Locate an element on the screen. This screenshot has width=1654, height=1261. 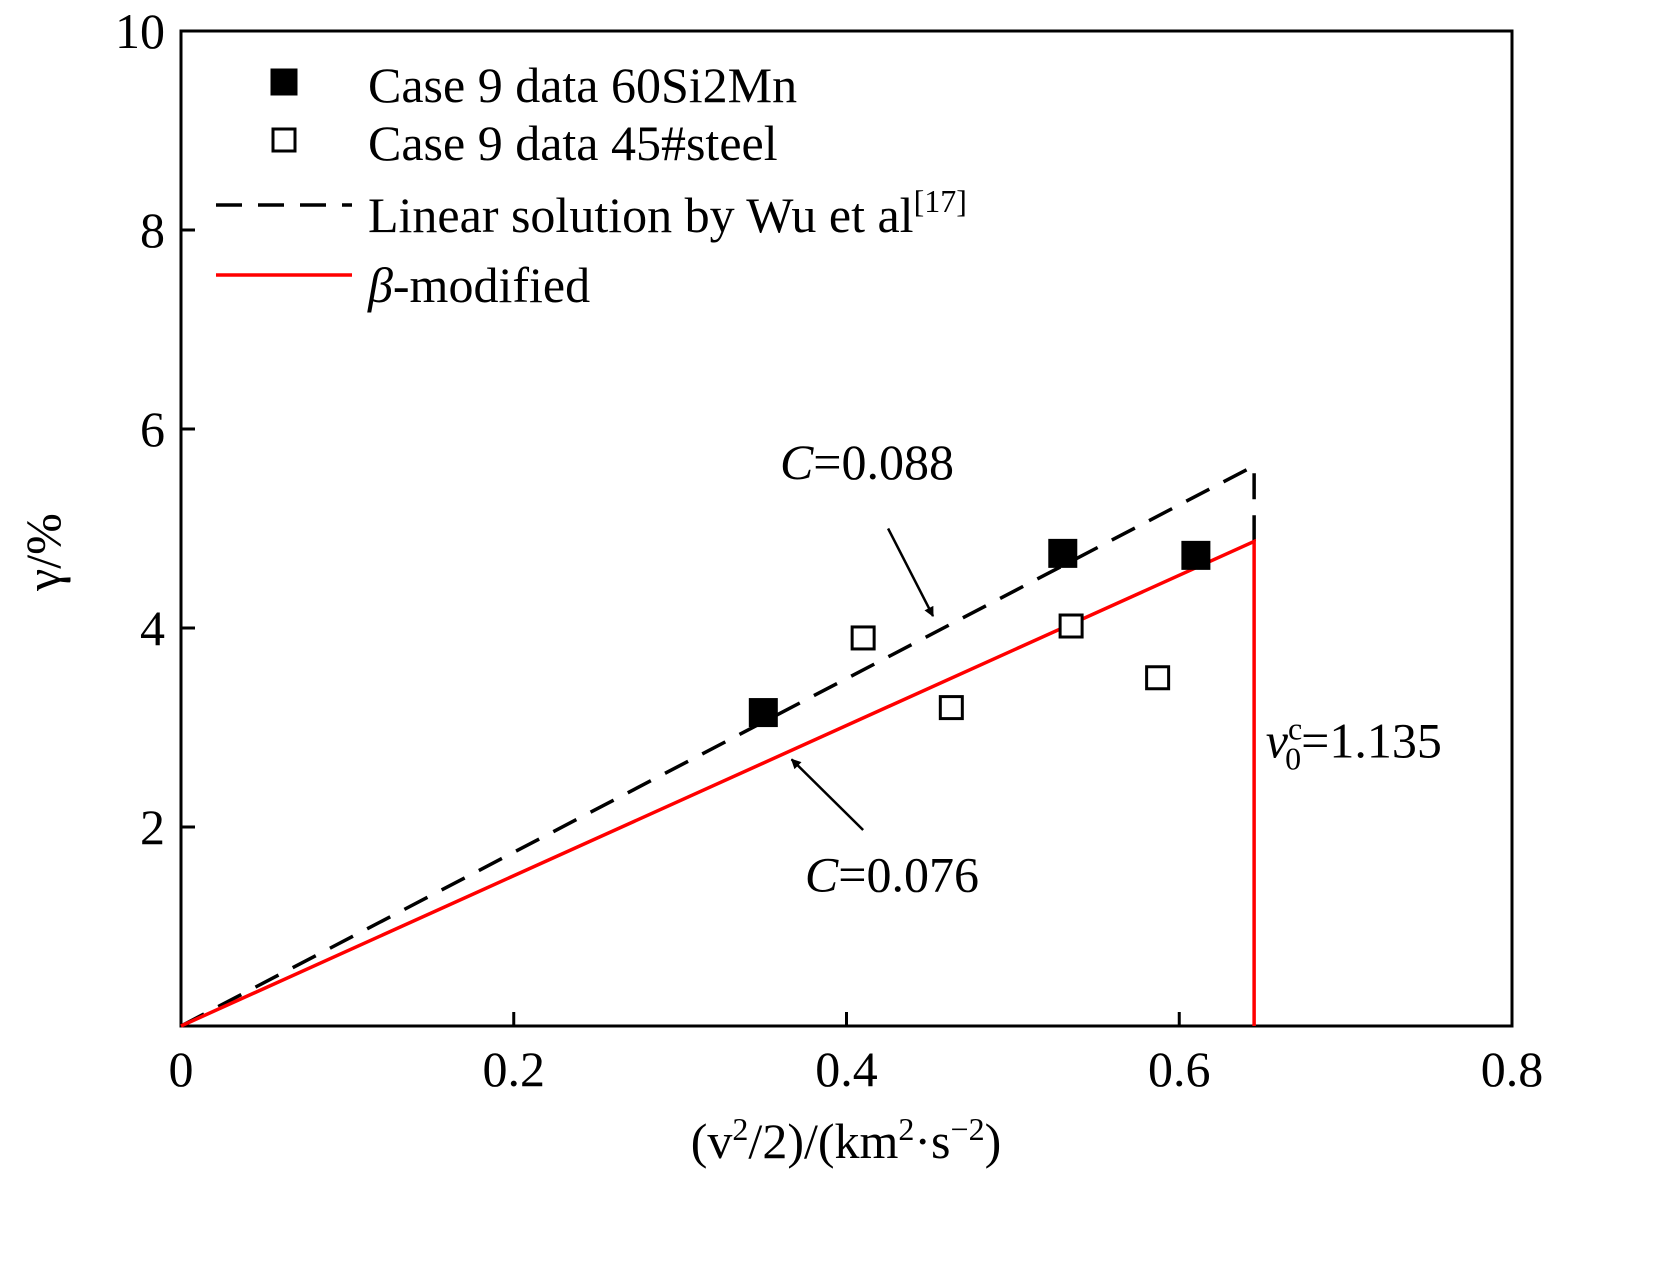
annotation-arrow-c-dashed is located at coordinates (910, 572).